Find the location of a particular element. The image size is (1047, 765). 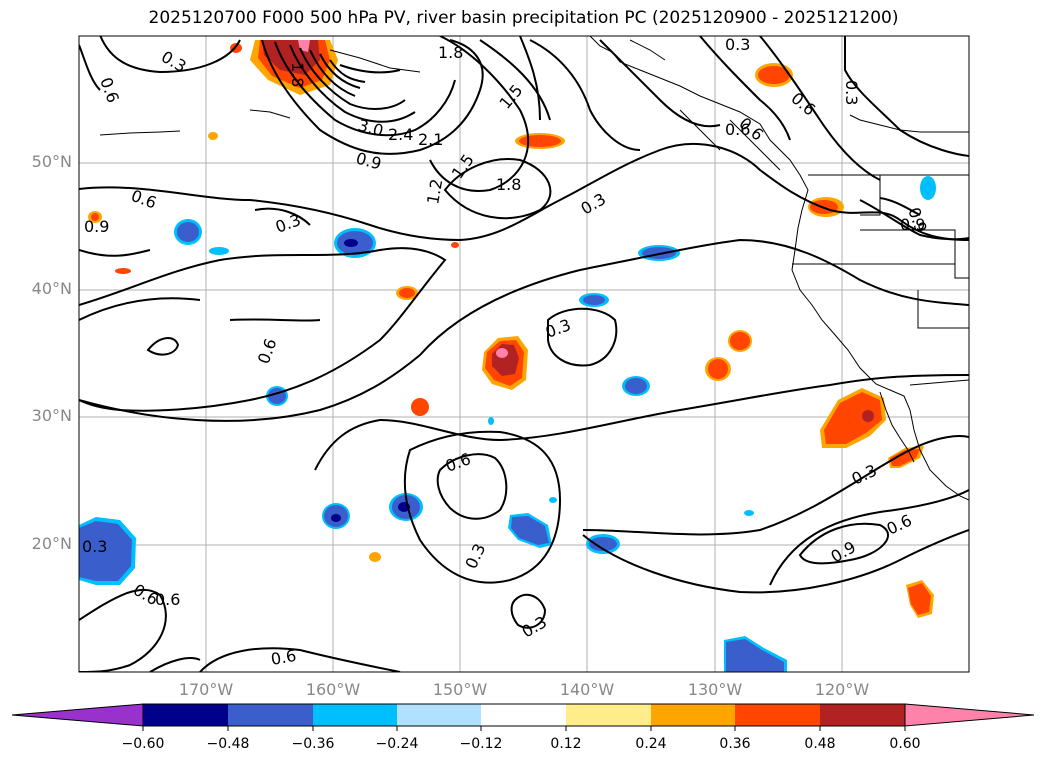

lat-label: 40°N is located at coordinates (51, 288).